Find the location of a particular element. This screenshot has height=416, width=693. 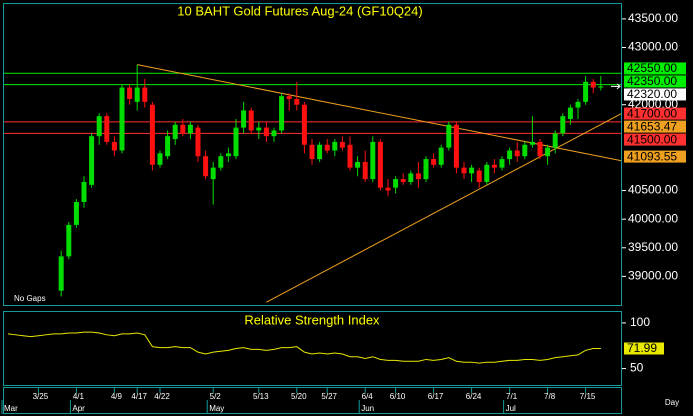

level-label: 41653.47 is located at coordinates (652, 126).